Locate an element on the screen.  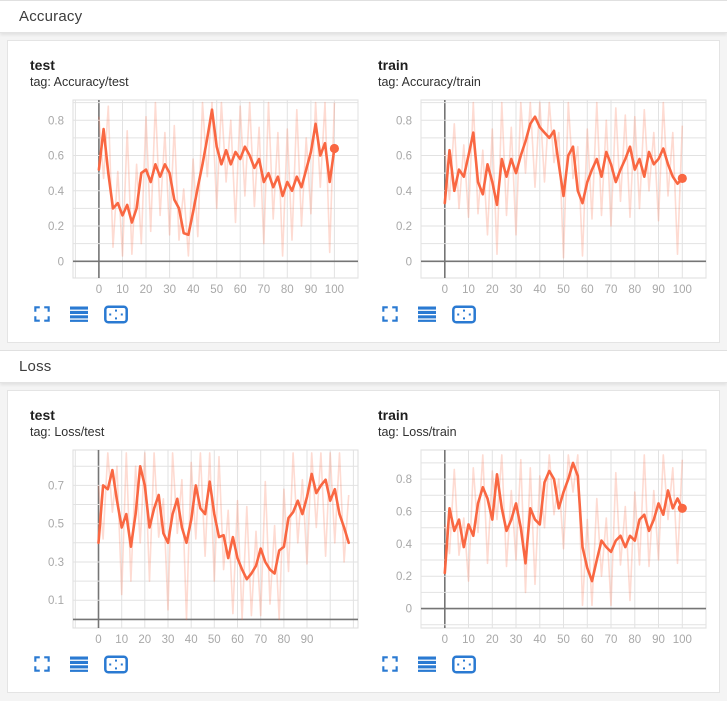
svg-text: 0.7 is located at coordinates (56, 486).